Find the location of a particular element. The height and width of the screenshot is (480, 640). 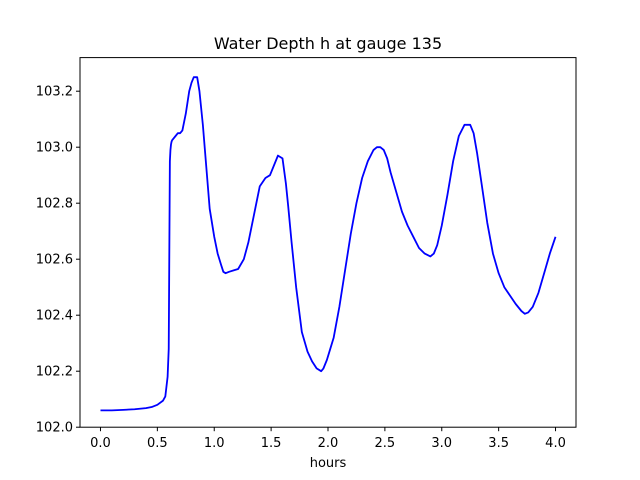

x-tick-label: 2.5 is located at coordinates (385, 443).